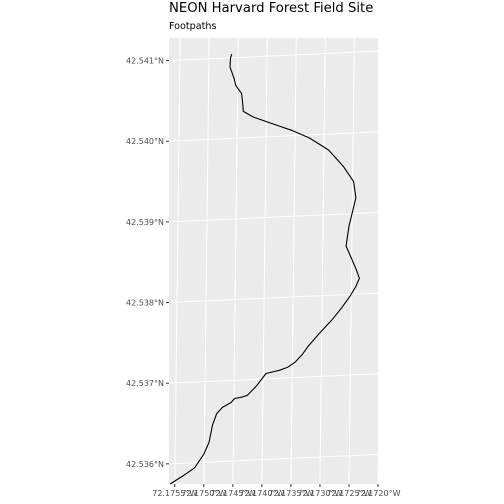 The height and width of the screenshot is (504, 504). I want to click on x-tick-label-6: 72.1725°W, so click(348, 493).